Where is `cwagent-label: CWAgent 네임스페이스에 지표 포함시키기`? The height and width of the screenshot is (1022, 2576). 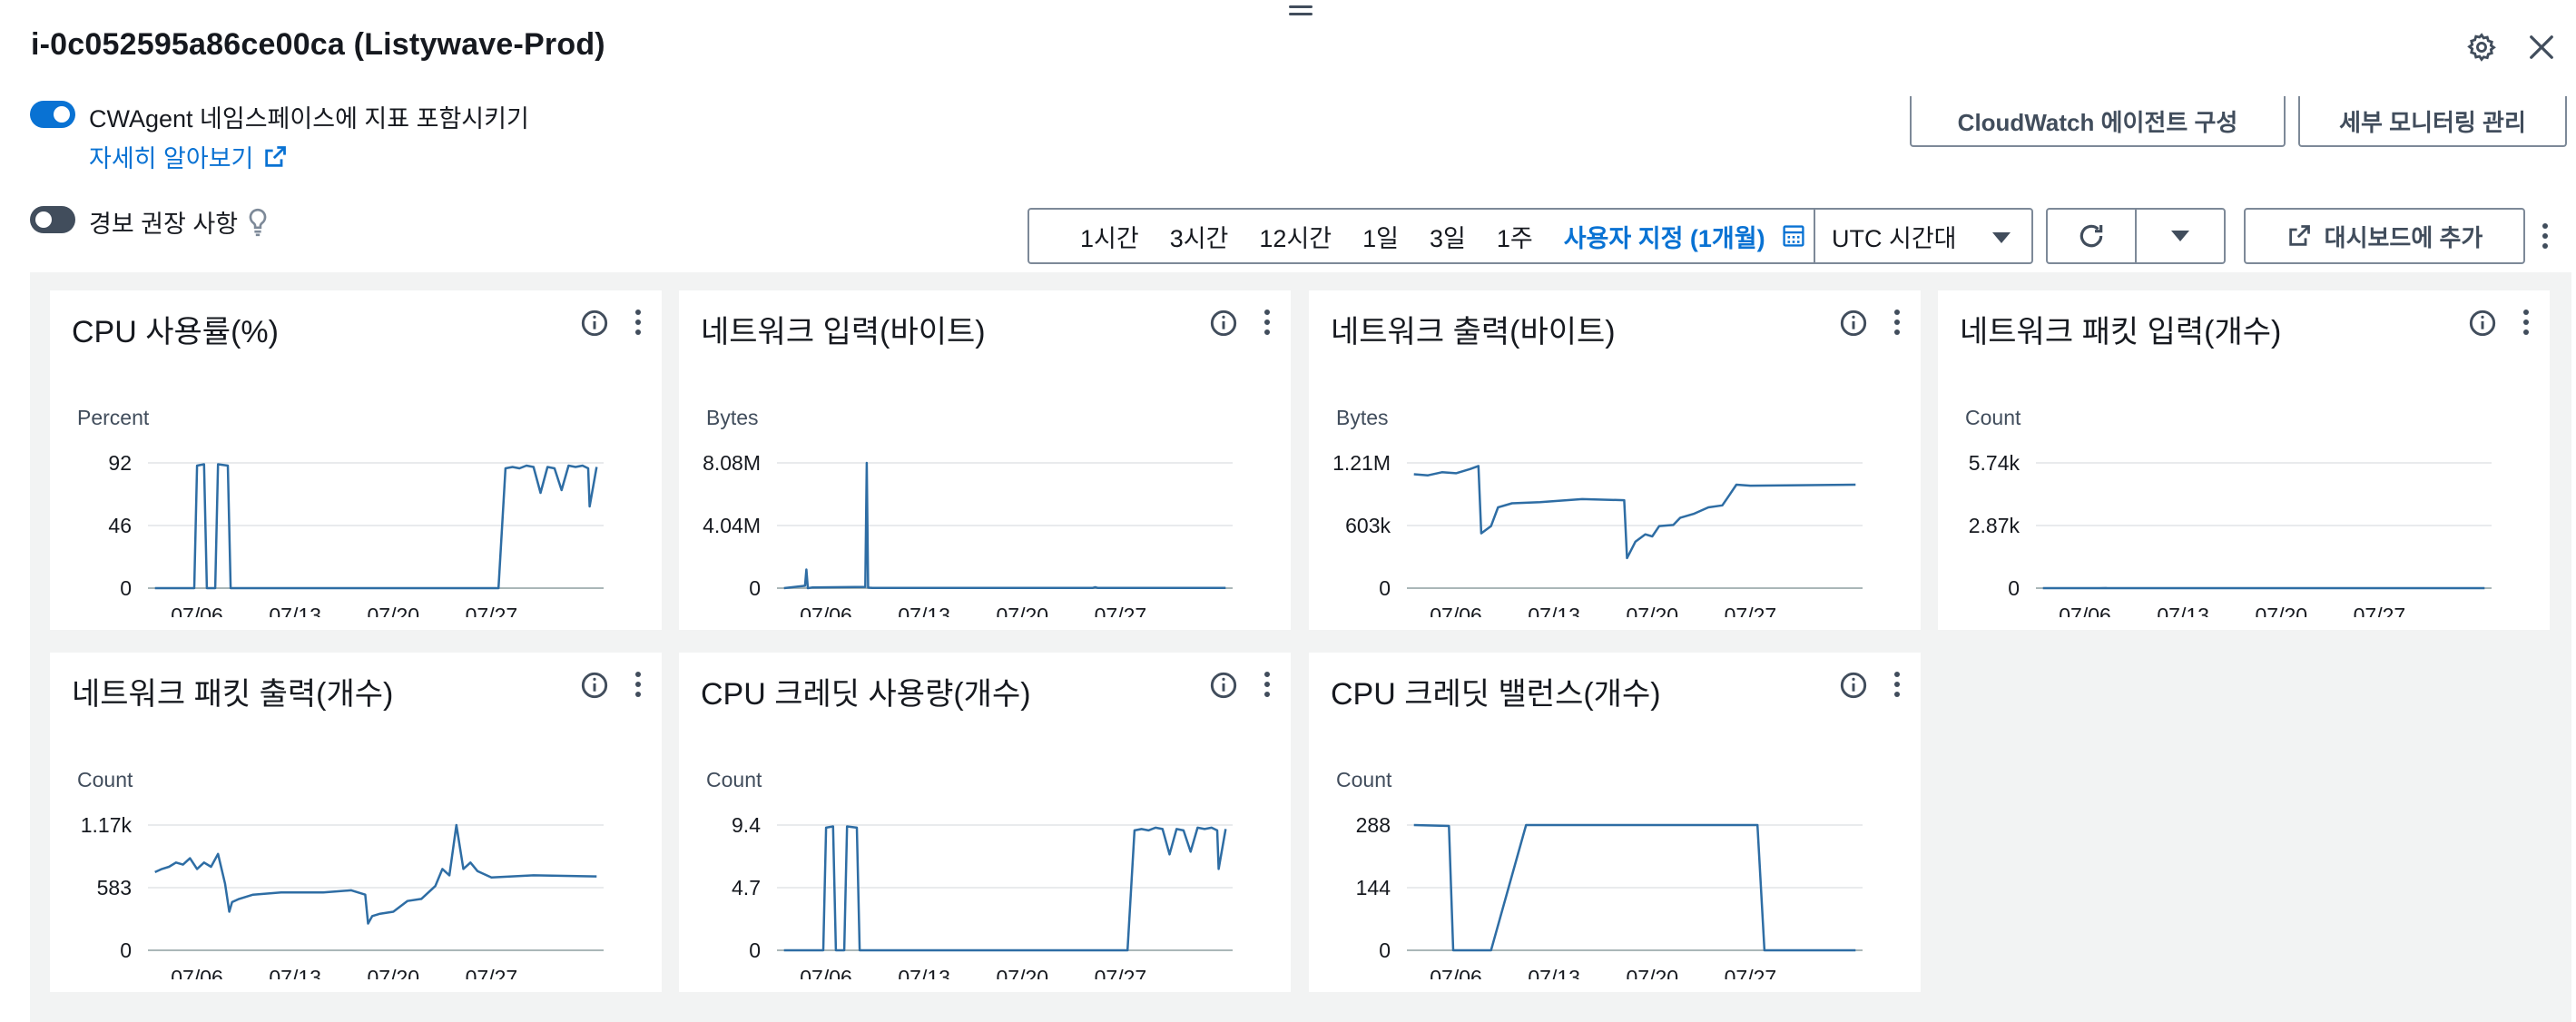 cwagent-label: CWAgent 네임스페이스에 지표 포함시키기 is located at coordinates (309, 119).